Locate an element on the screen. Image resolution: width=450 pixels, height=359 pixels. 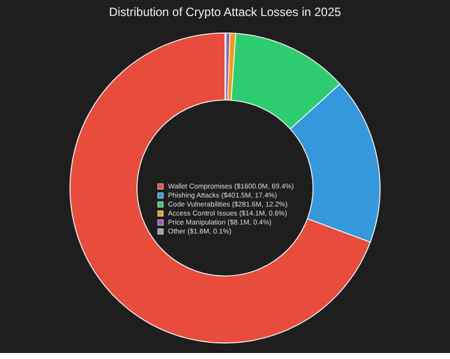
chart-title: Distribution of Crypto Attack Losses in 2025 is located at coordinates (225, 12).